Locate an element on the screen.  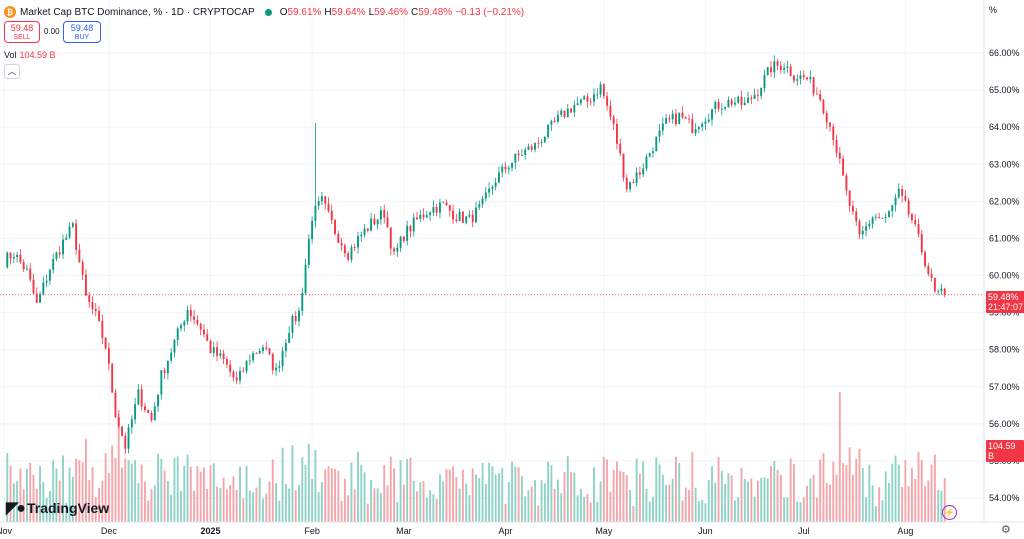
spread-value: 0.00 is located at coordinates (52, 31).